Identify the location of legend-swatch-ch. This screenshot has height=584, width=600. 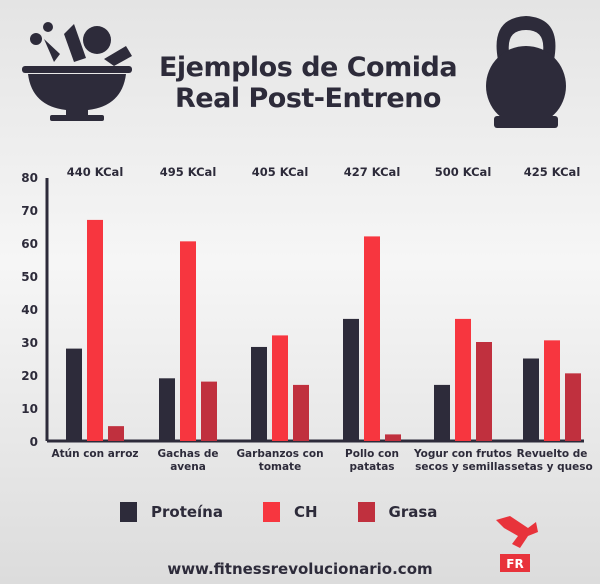
(271, 512).